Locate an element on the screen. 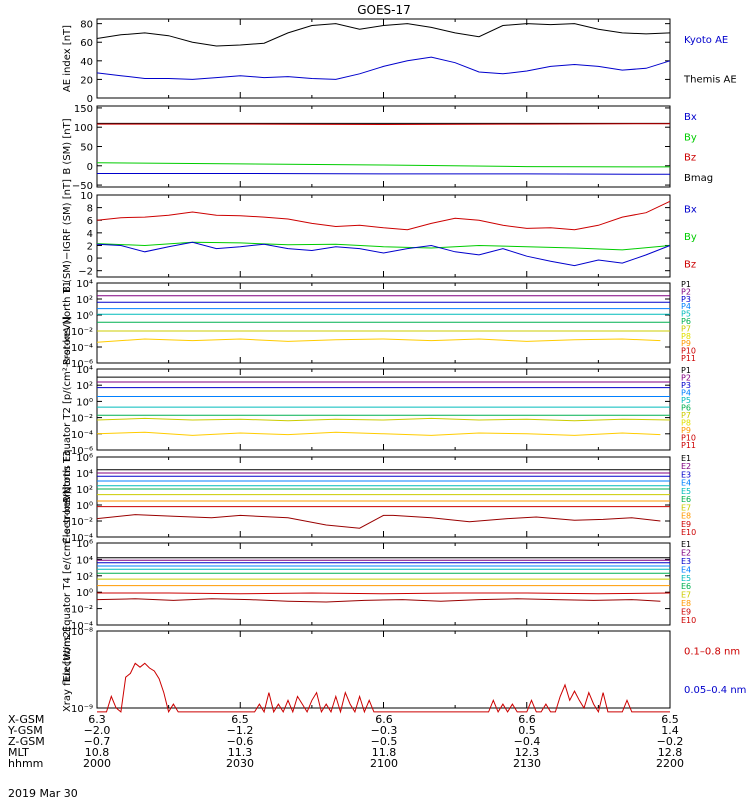 This screenshot has height=800, width=750. y-tick-label: 80 is located at coordinates (86, 25).